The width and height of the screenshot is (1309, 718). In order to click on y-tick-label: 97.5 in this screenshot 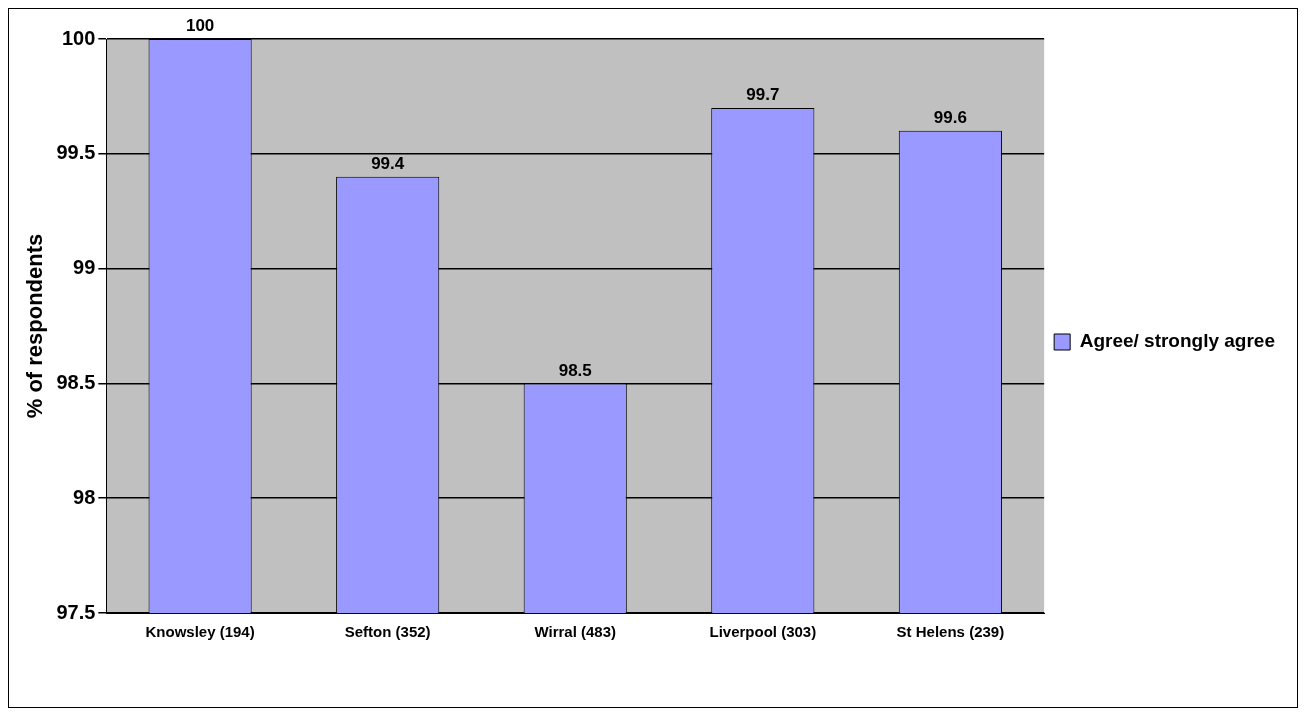, I will do `click(76, 611)`.